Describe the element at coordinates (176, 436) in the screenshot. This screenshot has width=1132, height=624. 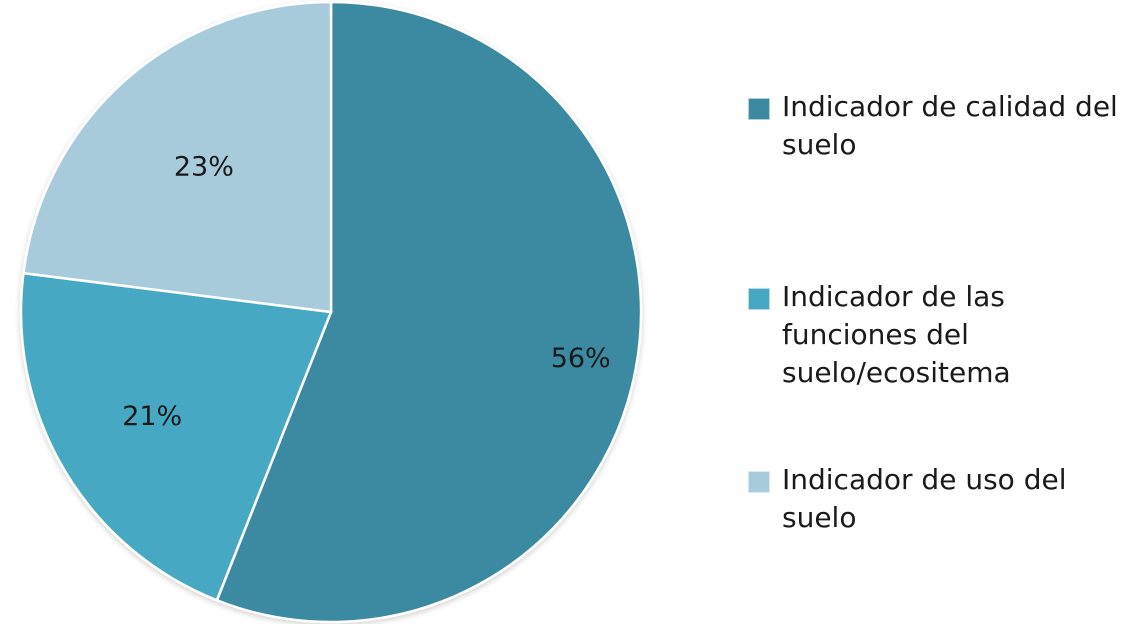
I see `pie-slice-funciones` at that location.